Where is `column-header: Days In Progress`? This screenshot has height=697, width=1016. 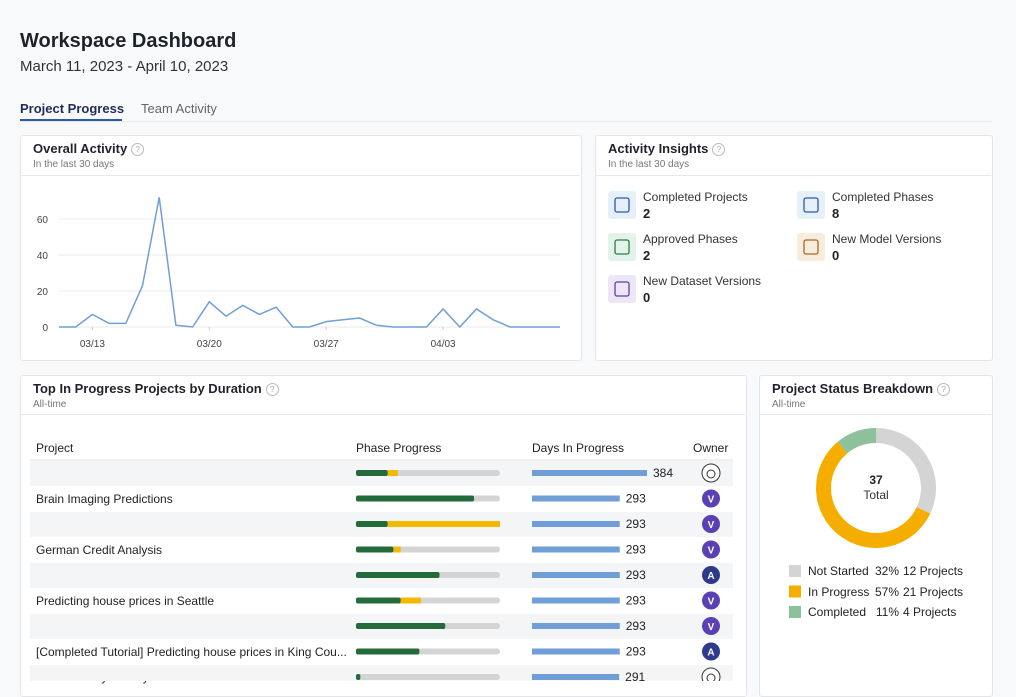 column-header: Days In Progress is located at coordinates (578, 448).